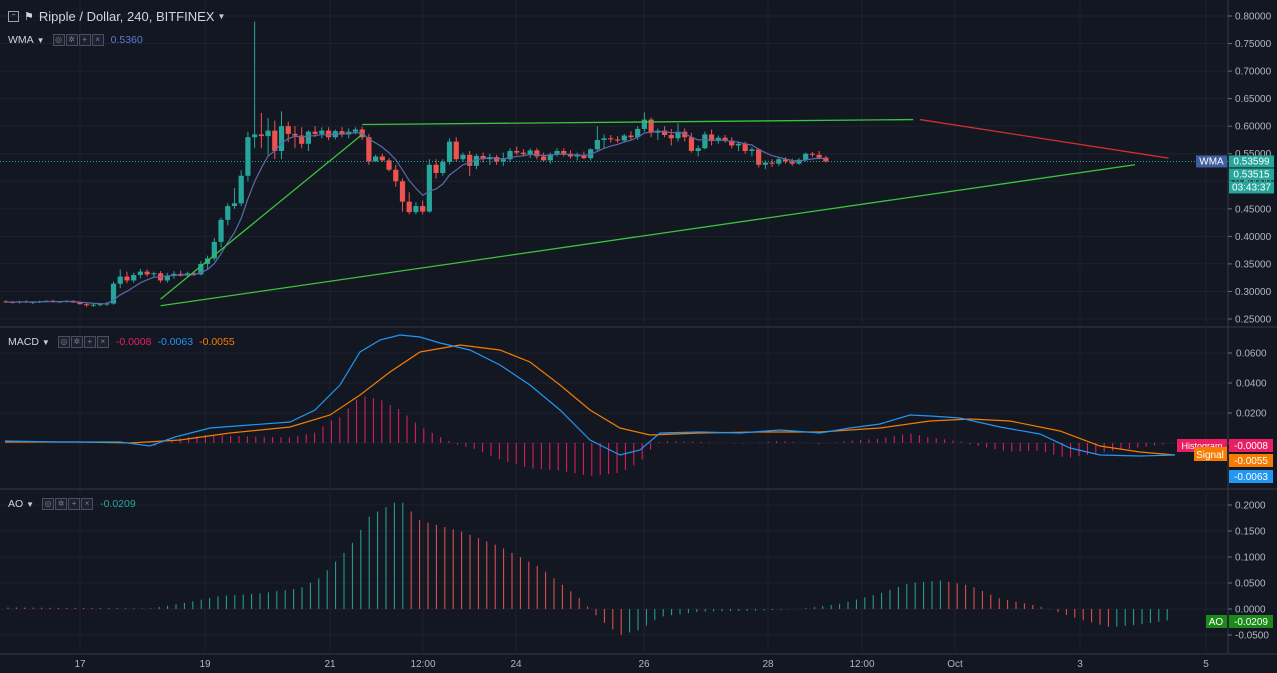 The image size is (1277, 673). I want to click on ao-tick-label: 0.1500, so click(1250, 532).